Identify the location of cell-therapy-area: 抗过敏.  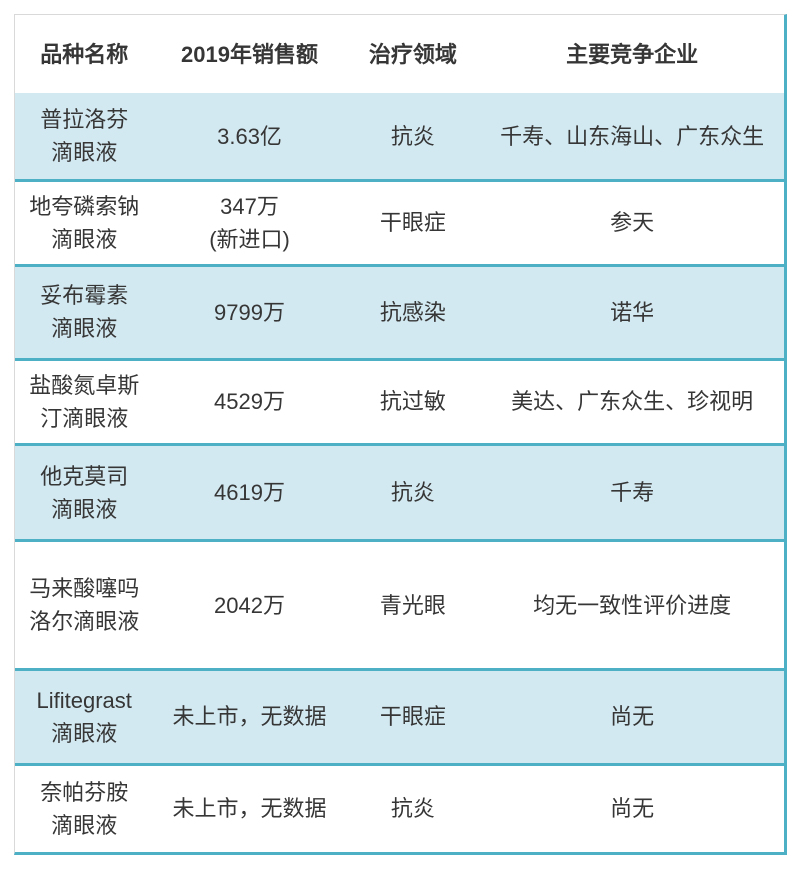
(412, 402).